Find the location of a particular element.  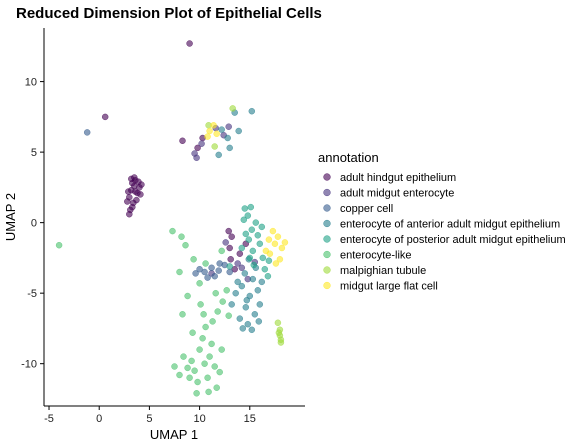

y-ticks: -10 -5 0 5 10 is located at coordinates (32, 224).